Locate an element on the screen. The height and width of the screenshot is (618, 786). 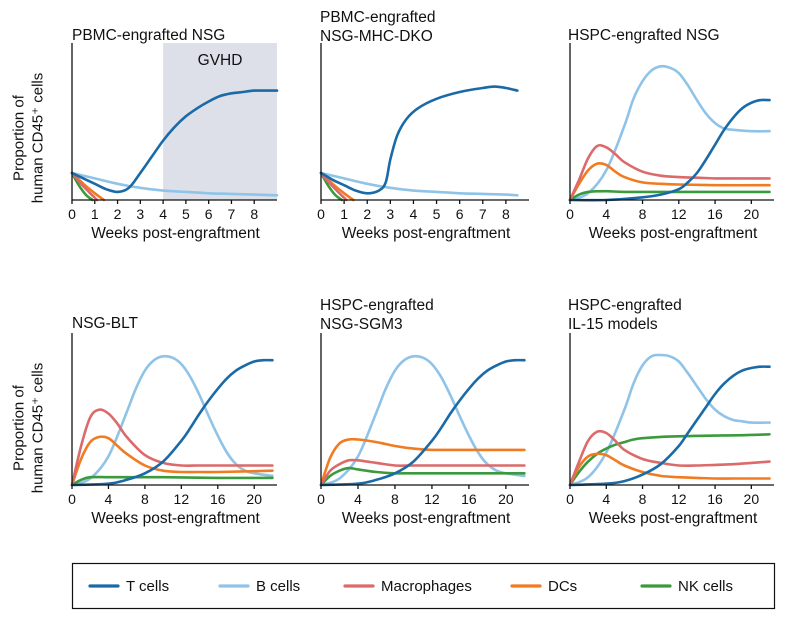
panel-title: HSPC-engrafted NSG is located at coordinates (644, 35).